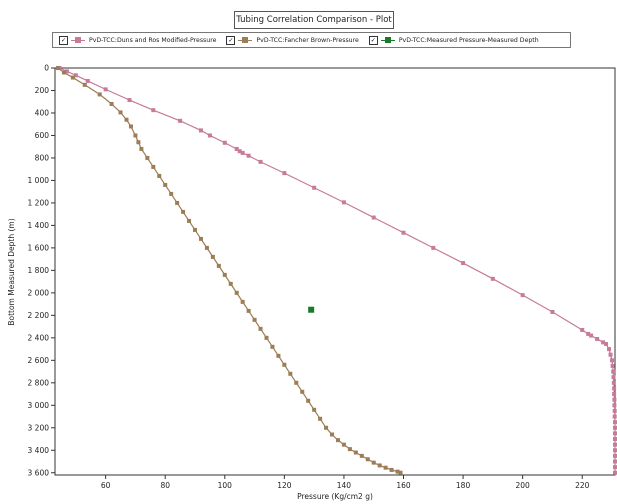 This screenshot has width=617, height=504. I want to click on legend-item-duns-ros: ✓ PvD-TCC:Duns and Ros Modified-Pressure, so click(137, 40).